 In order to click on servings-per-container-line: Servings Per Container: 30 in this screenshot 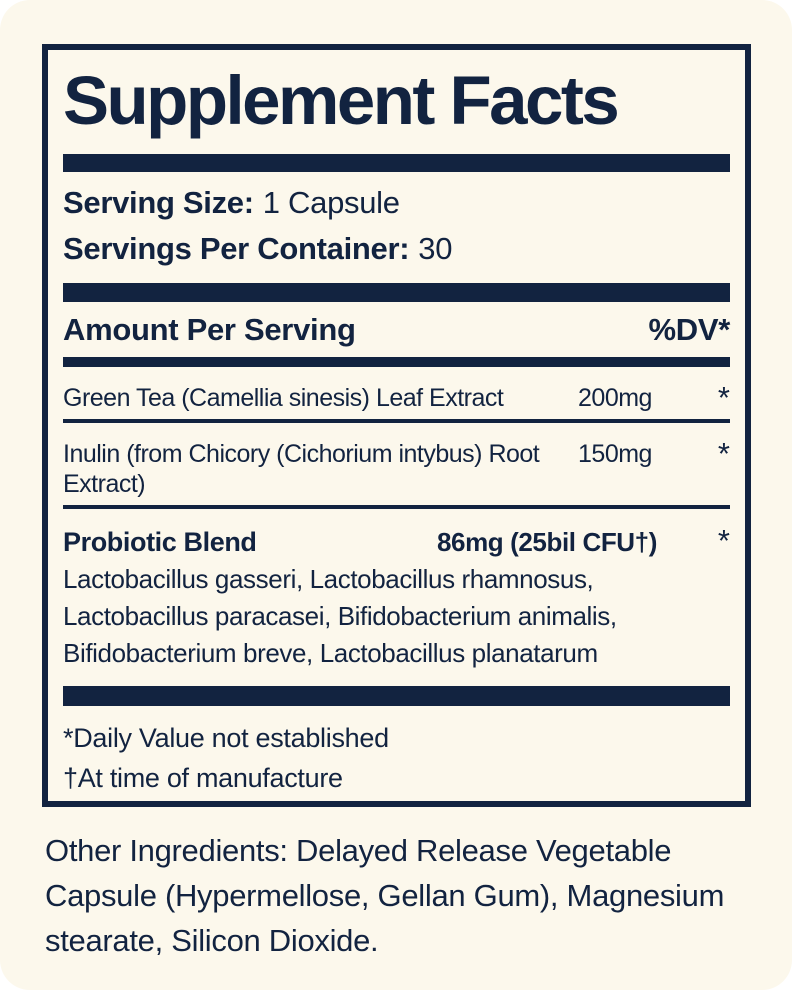, I will do `click(396, 249)`.